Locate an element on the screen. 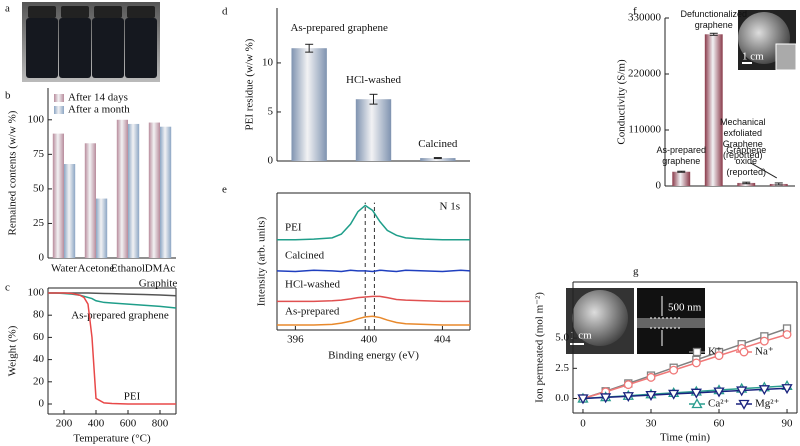 Image resolution: width=800 pixels, height=446 pixels. annotation: N 1s is located at coordinates (450, 207).